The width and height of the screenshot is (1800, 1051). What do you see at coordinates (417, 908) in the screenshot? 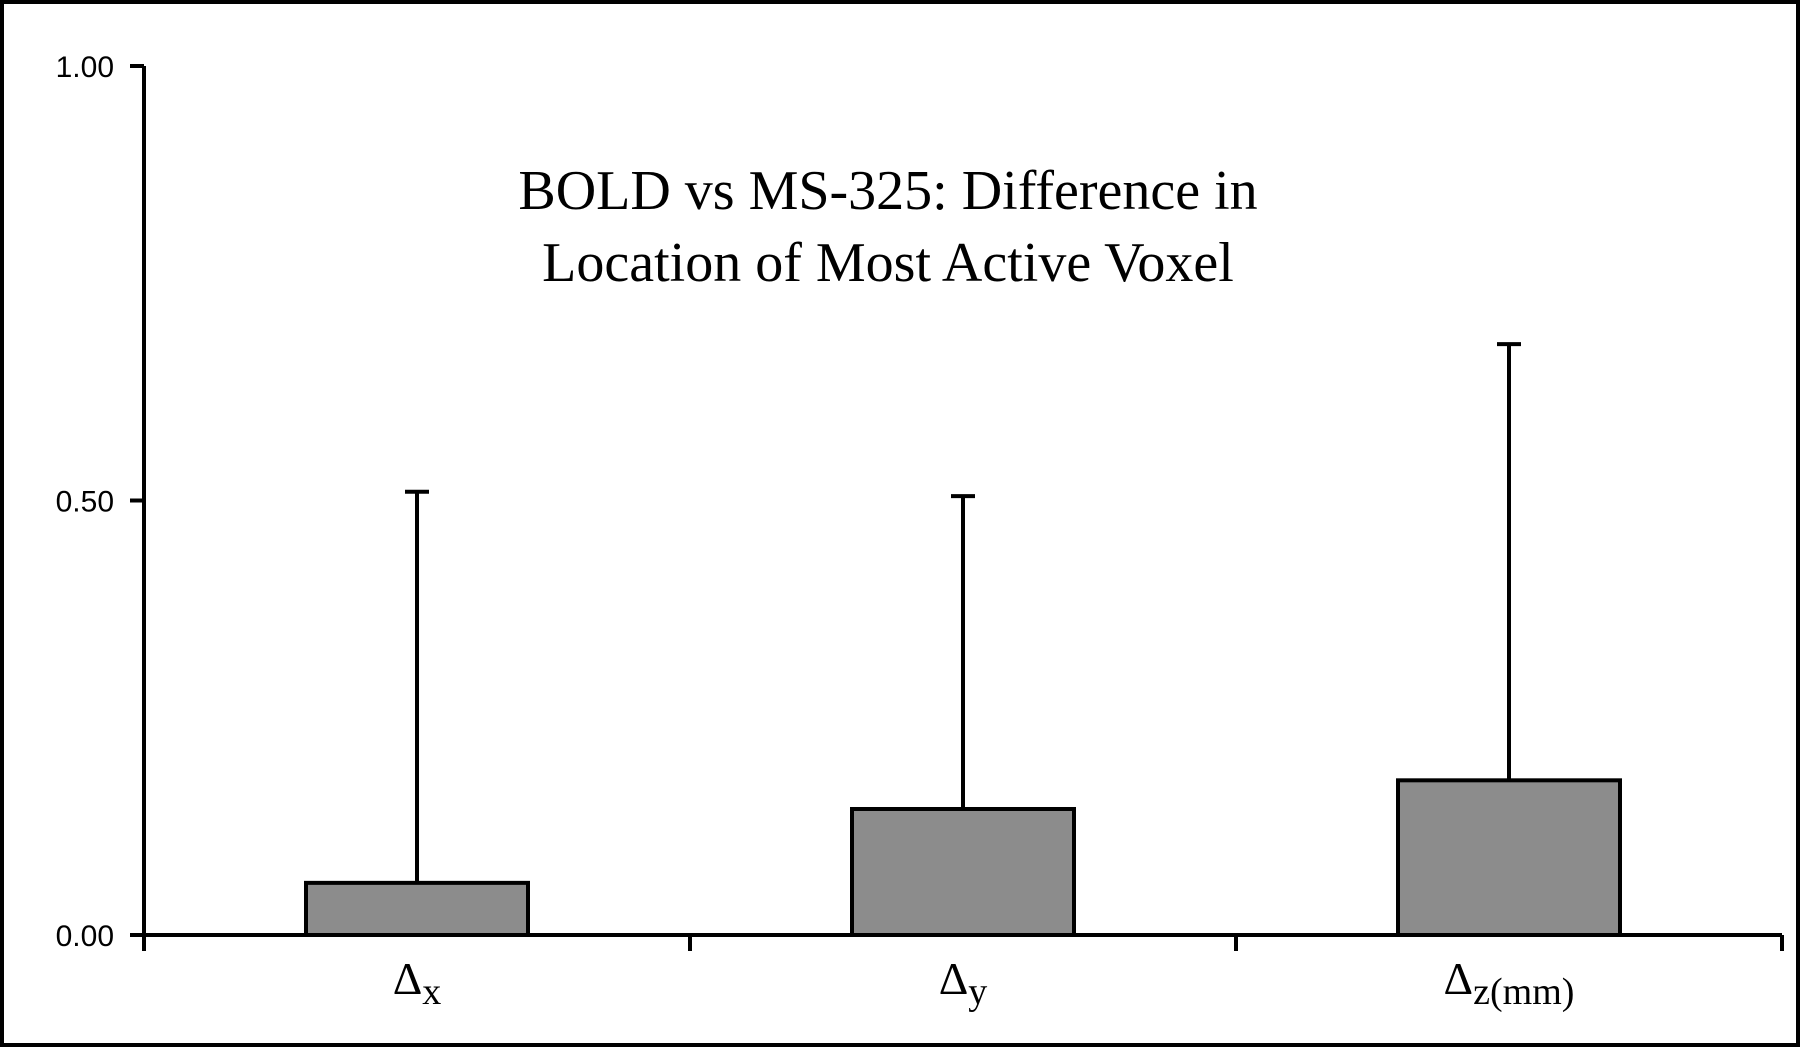
I see `bar-x` at bounding box center [417, 908].